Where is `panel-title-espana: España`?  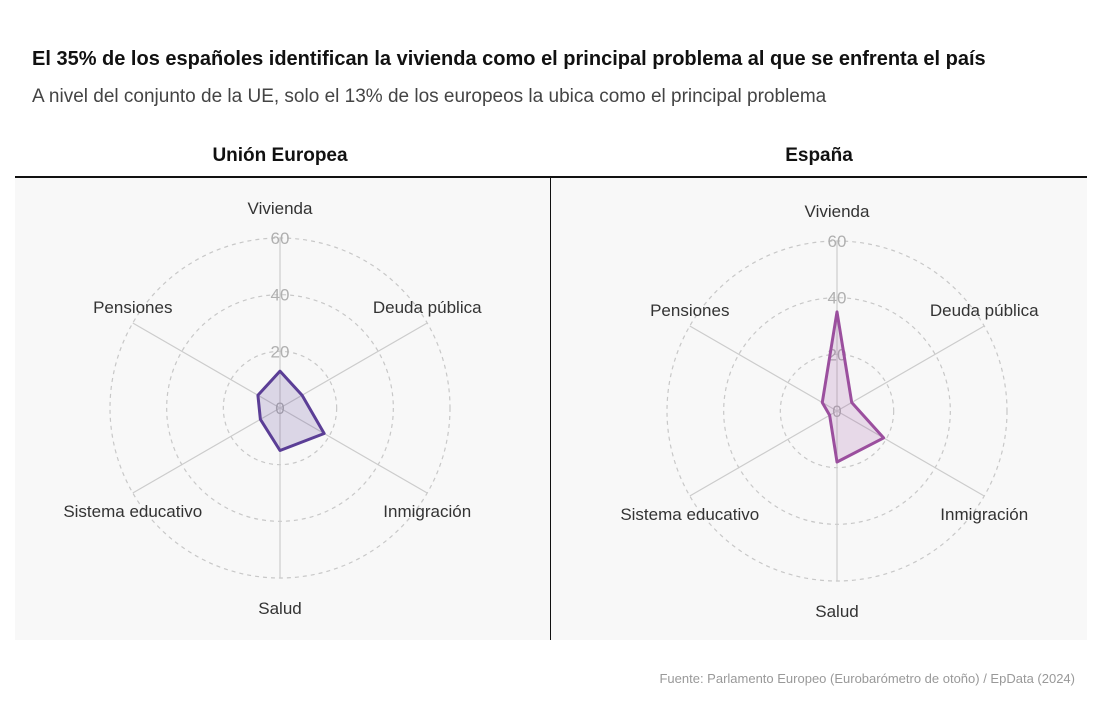 panel-title-espana: España is located at coordinates (819, 155).